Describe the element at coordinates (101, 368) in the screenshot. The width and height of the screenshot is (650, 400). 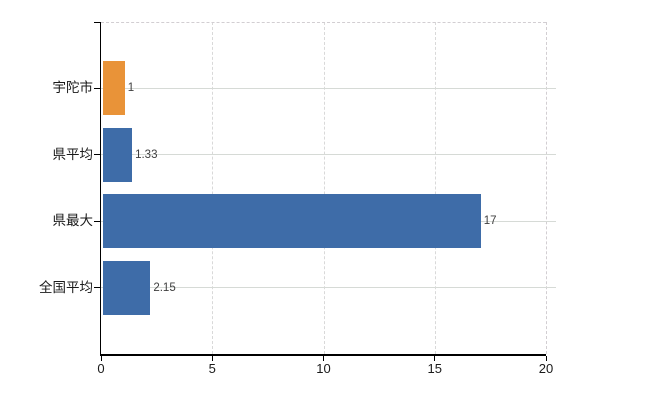
I see `x-axis-label-0: 0` at that location.